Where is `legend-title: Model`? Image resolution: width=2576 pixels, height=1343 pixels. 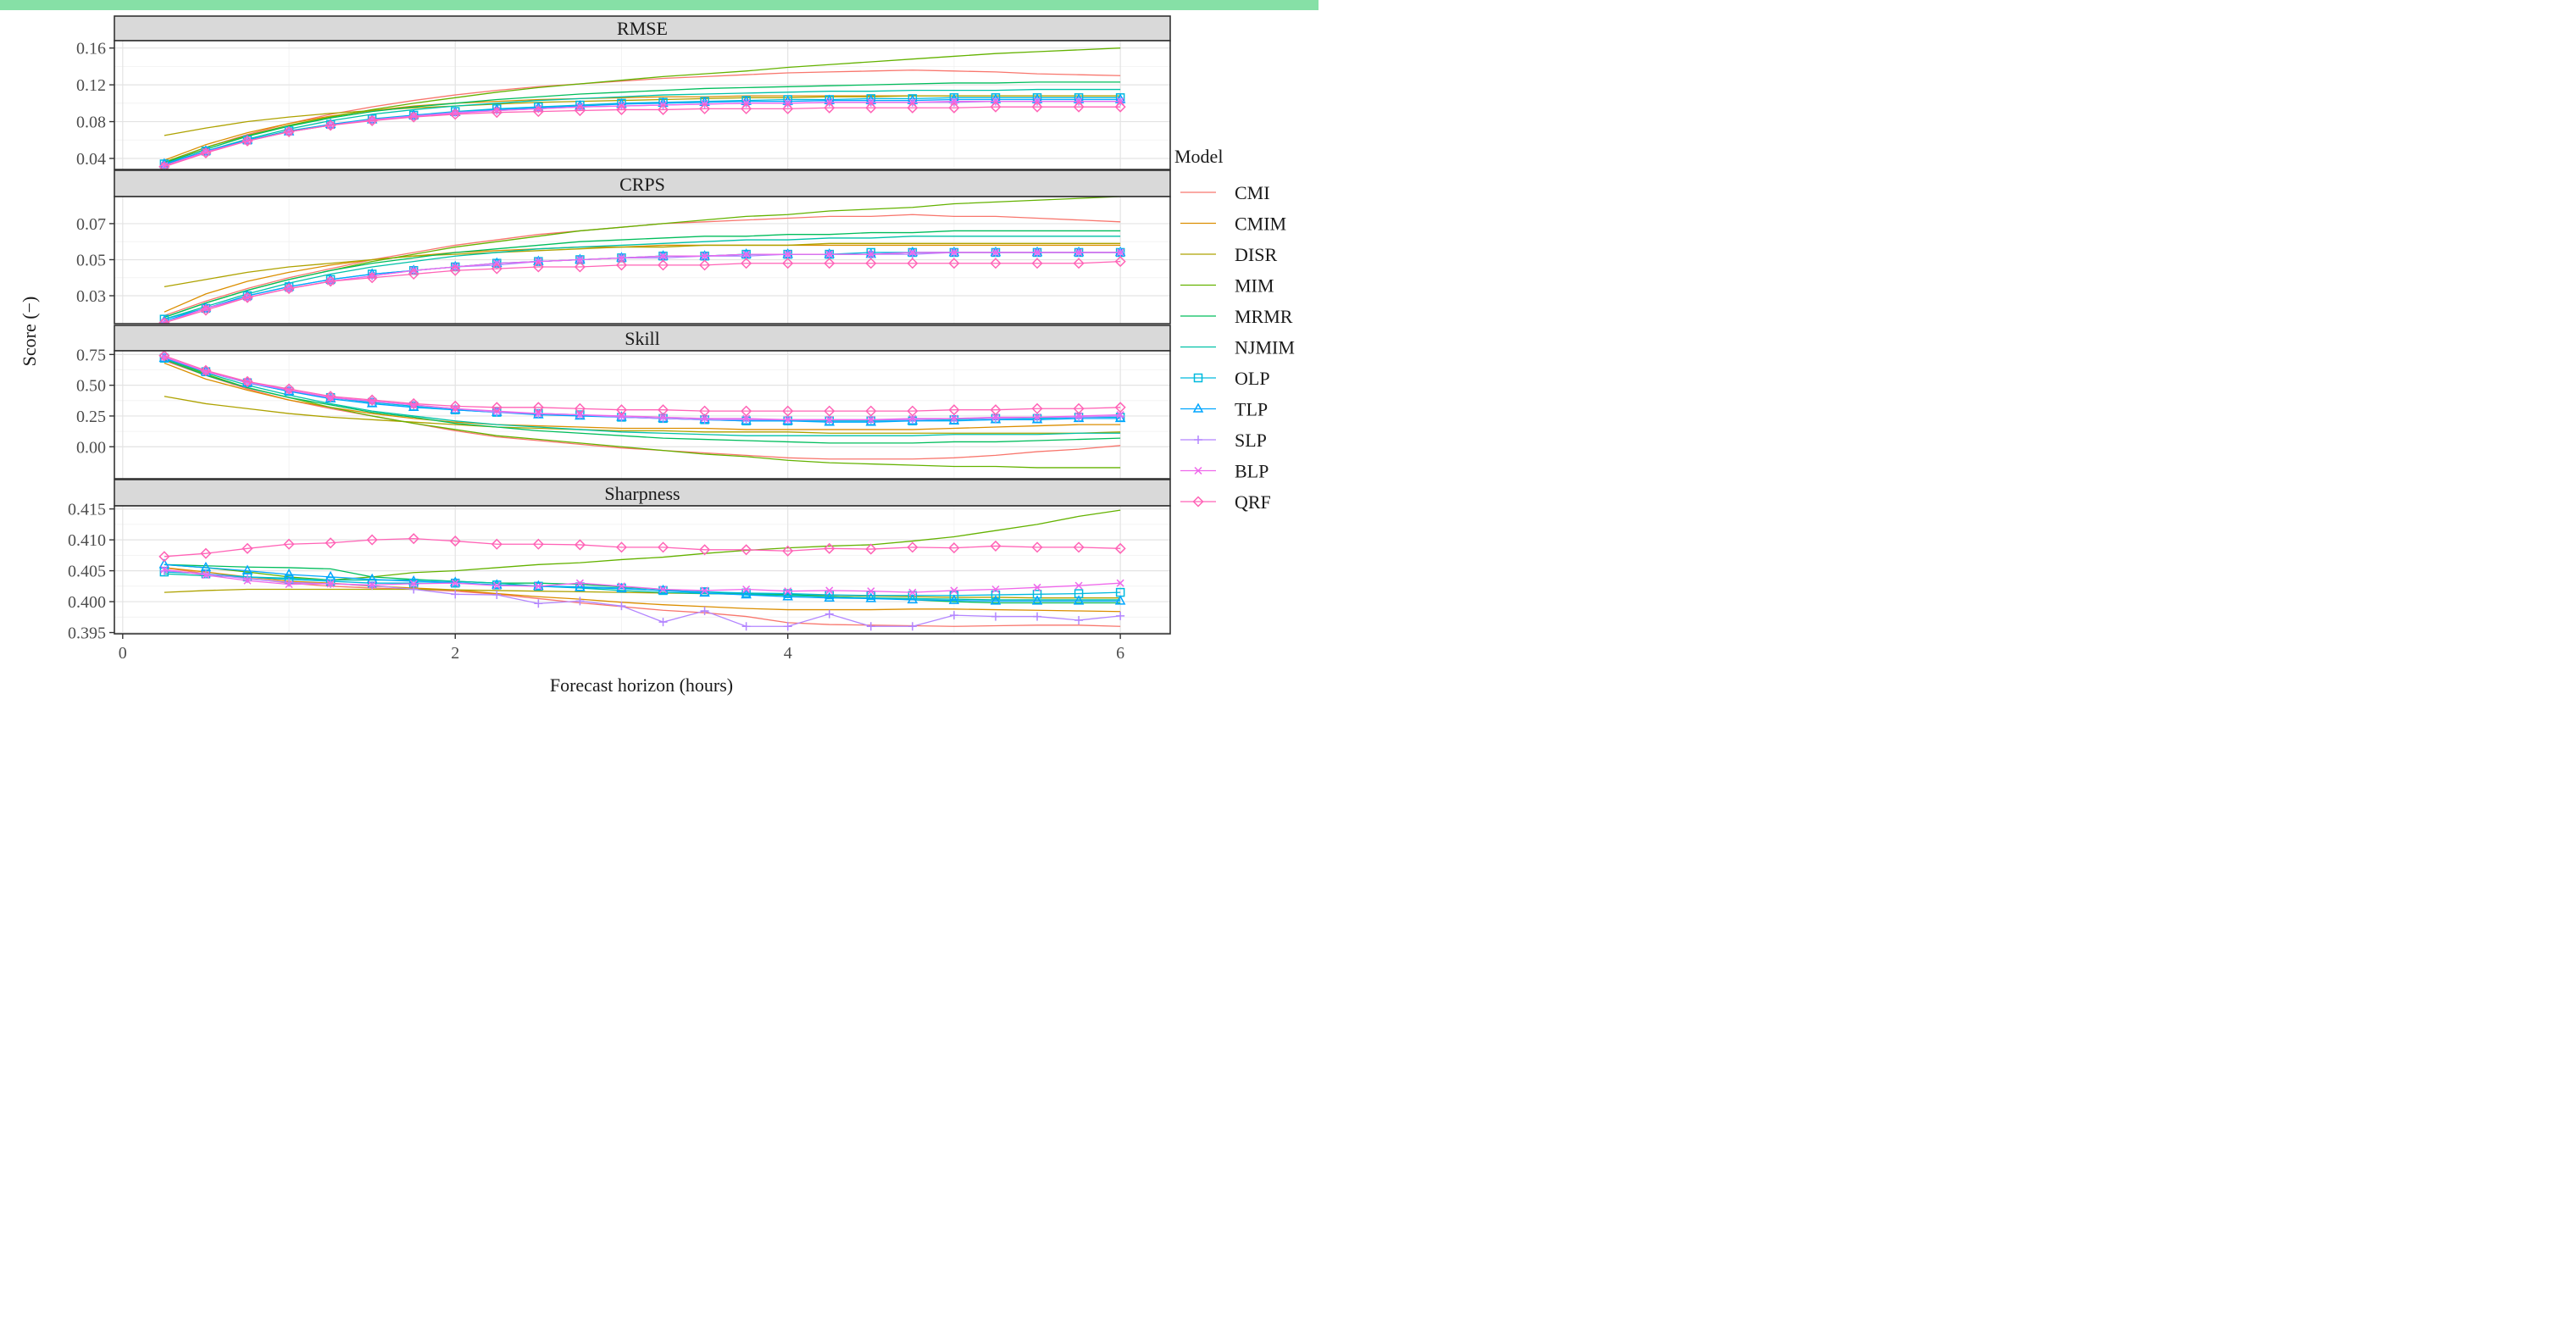
legend-title: Model is located at coordinates (1198, 156).